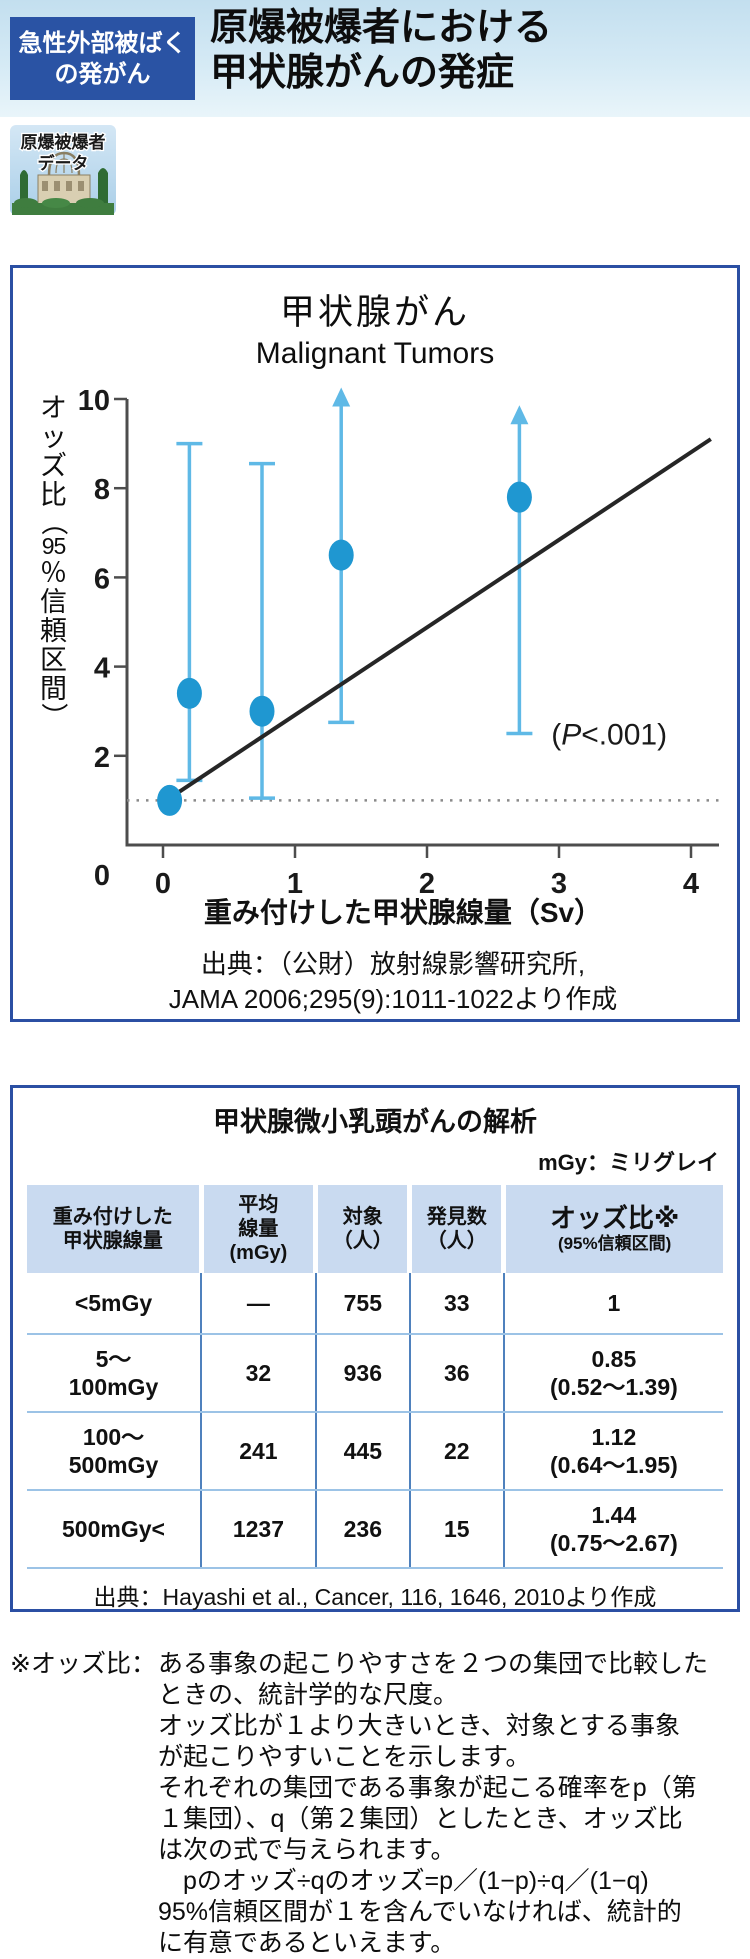  Describe the element at coordinates (114, 1373) in the screenshot. I see `table-cell: 5～ 100mGy` at that location.